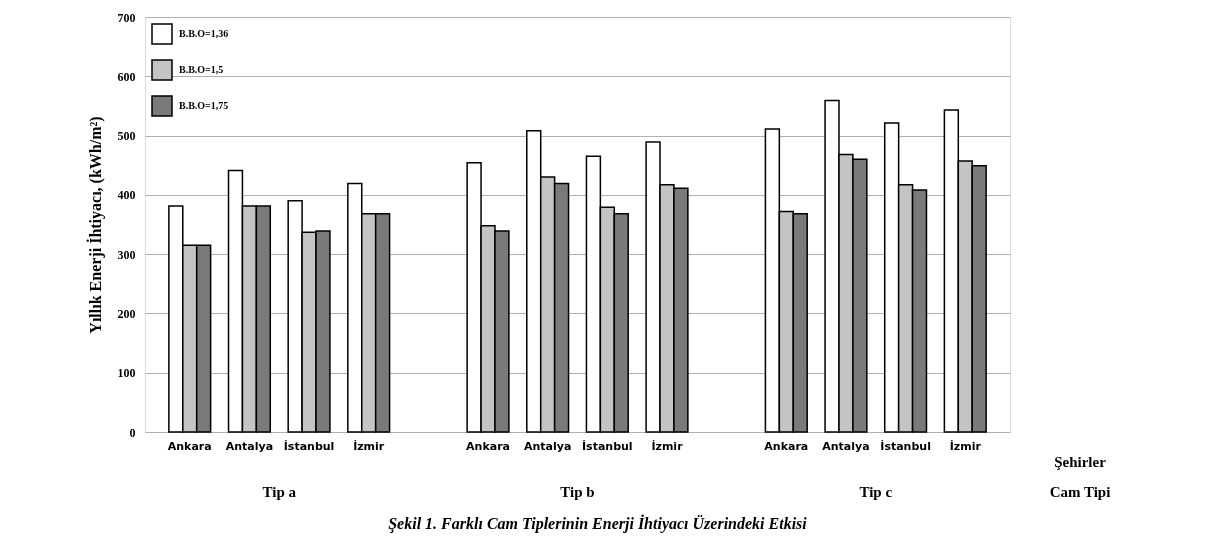 The image size is (1211, 552). What do you see at coordinates (126, 254) in the screenshot?
I see `y-tick-label: 300` at bounding box center [126, 254].